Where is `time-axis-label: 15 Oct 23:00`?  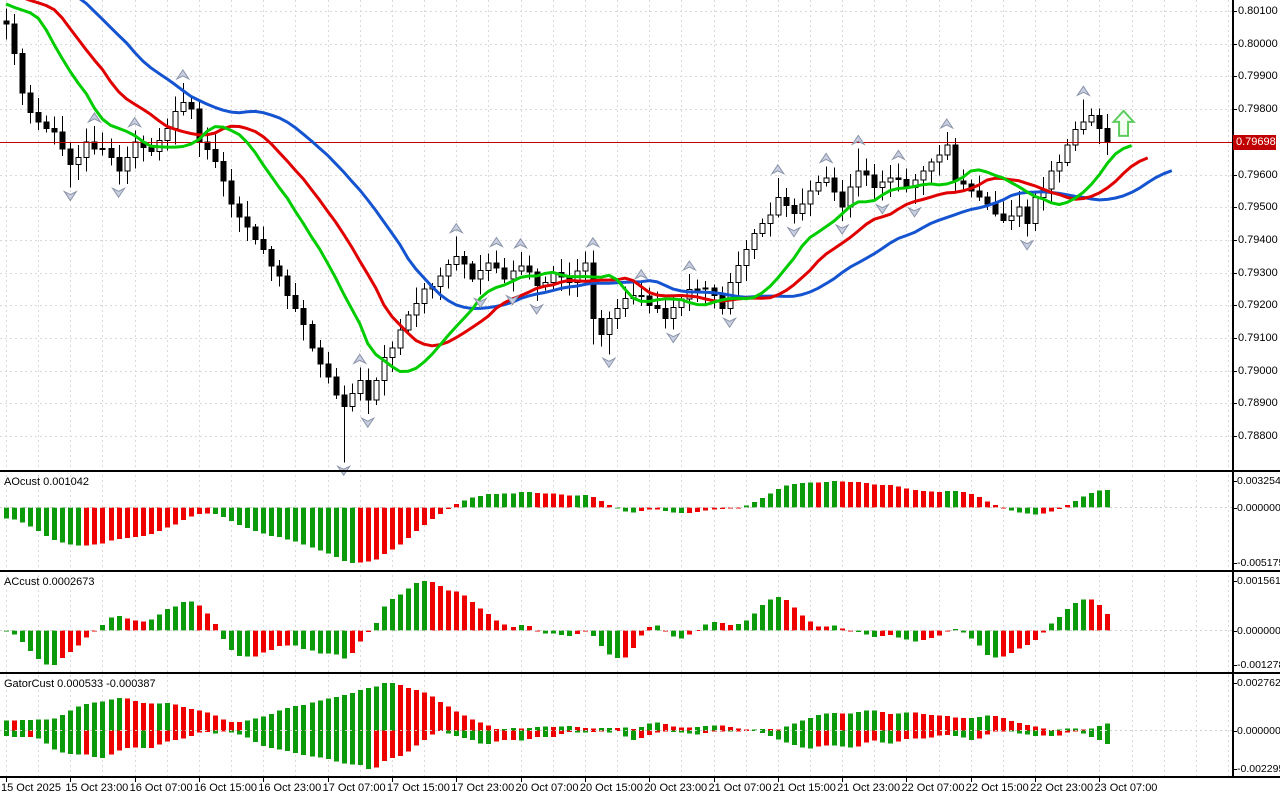
time-axis-label: 15 Oct 23:00 is located at coordinates (97, 788).